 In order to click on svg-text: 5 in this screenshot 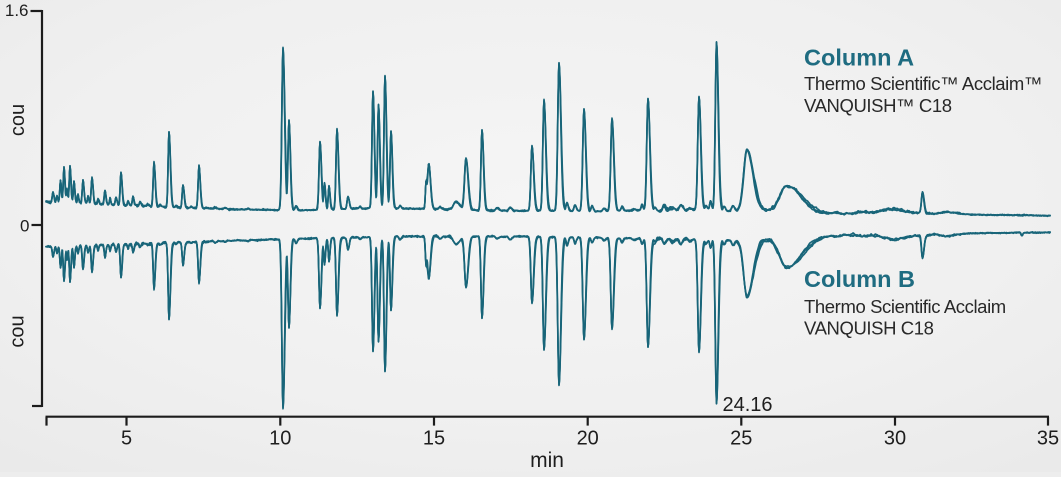, I will do `click(126, 439)`.